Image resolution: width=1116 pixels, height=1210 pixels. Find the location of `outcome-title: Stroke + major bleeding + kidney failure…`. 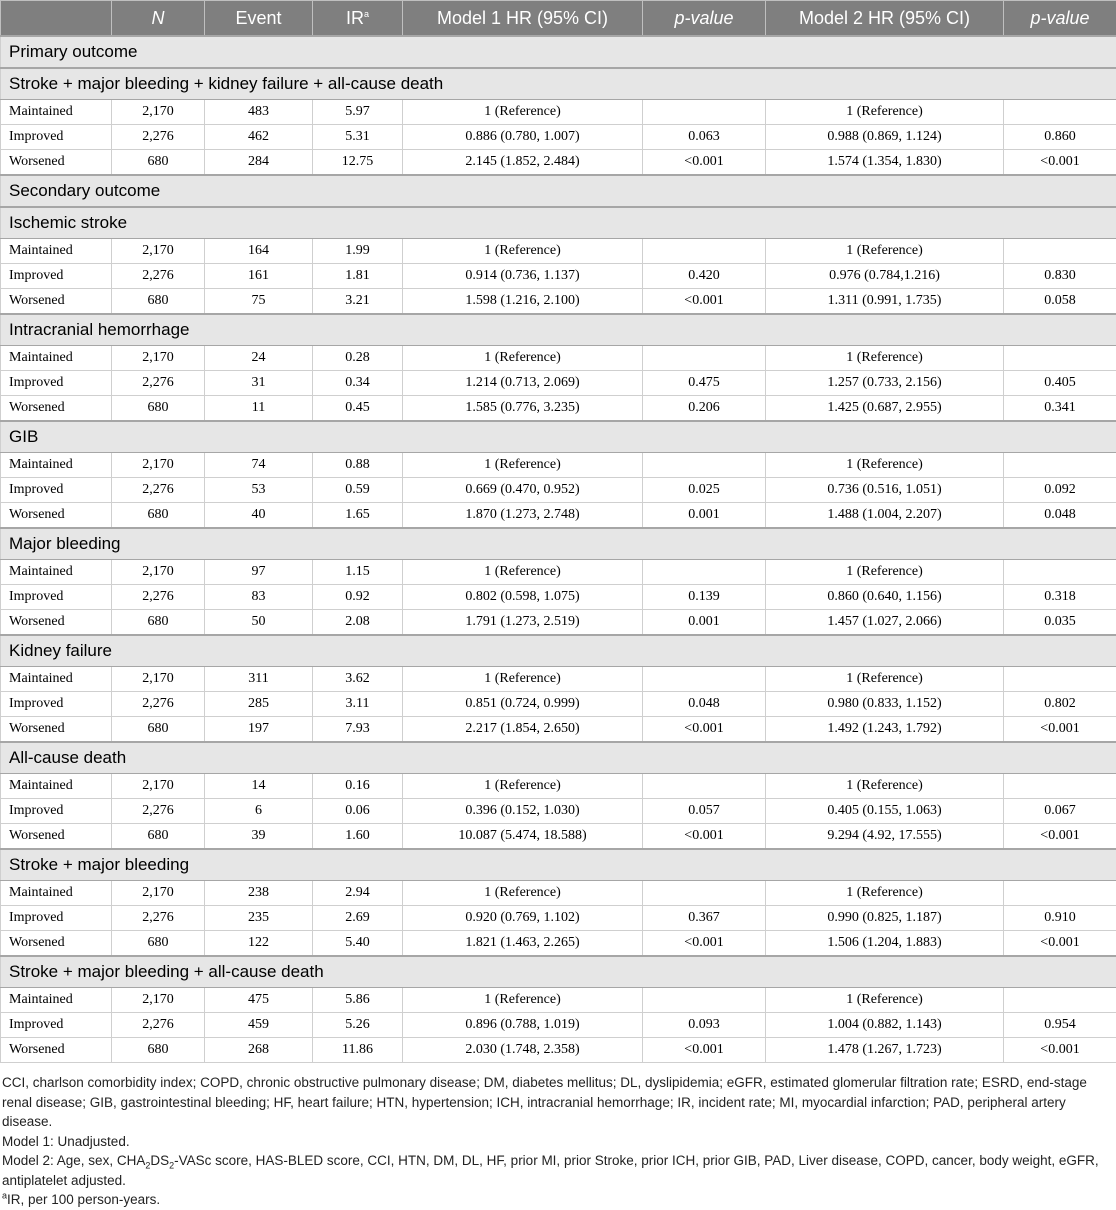

outcome-title: Stroke + major bleeding + kidney failure… is located at coordinates (558, 84).